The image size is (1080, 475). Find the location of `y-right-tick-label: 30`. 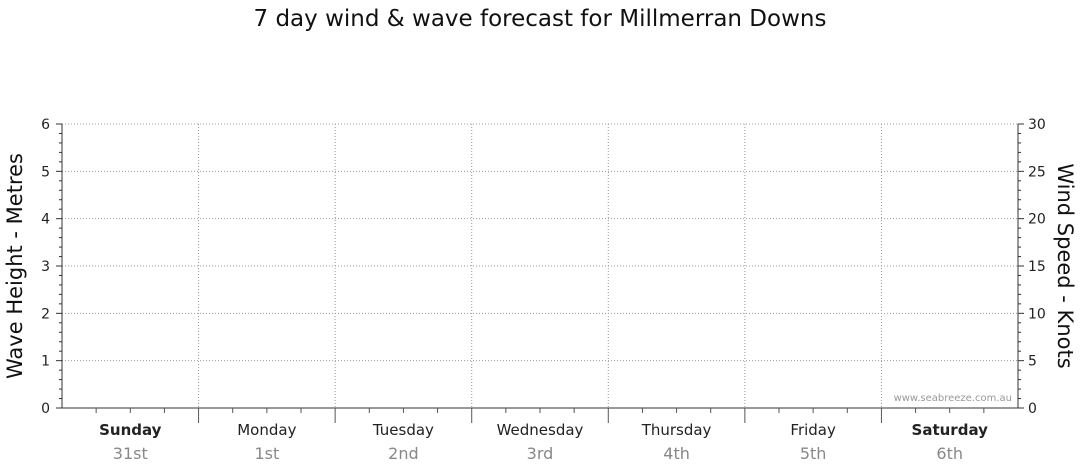

y-right-tick-label: 30 is located at coordinates (1037, 125).